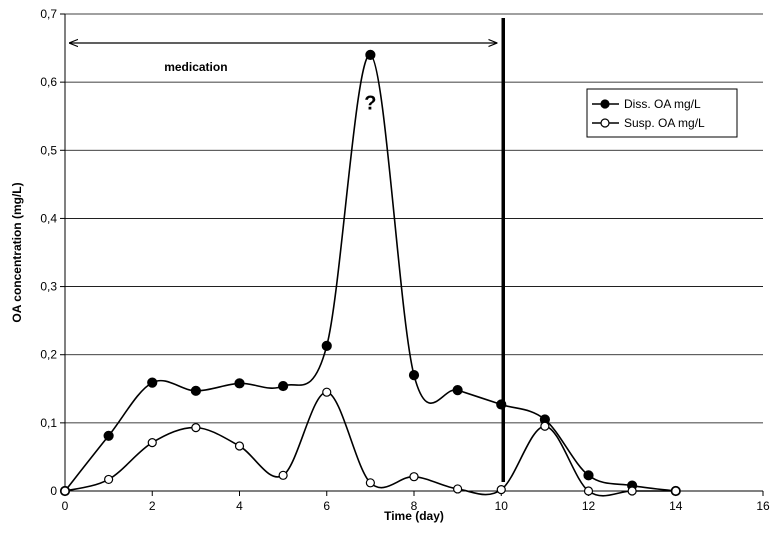 The height and width of the screenshot is (556, 772). Describe the element at coordinates (53, 491) in the screenshot. I see `y-tick-label: 0` at that location.